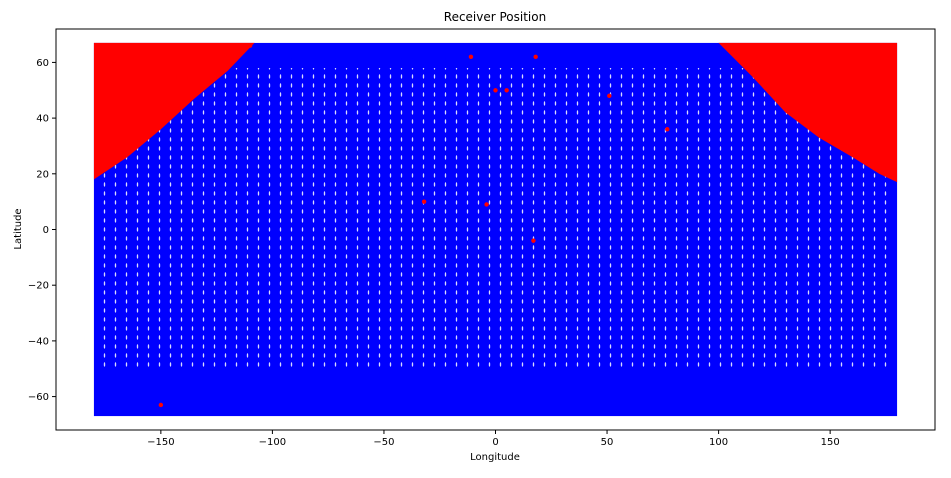 The width and height of the screenshot is (951, 478). I want to click on x-axis-label: Longitude, so click(495, 457).